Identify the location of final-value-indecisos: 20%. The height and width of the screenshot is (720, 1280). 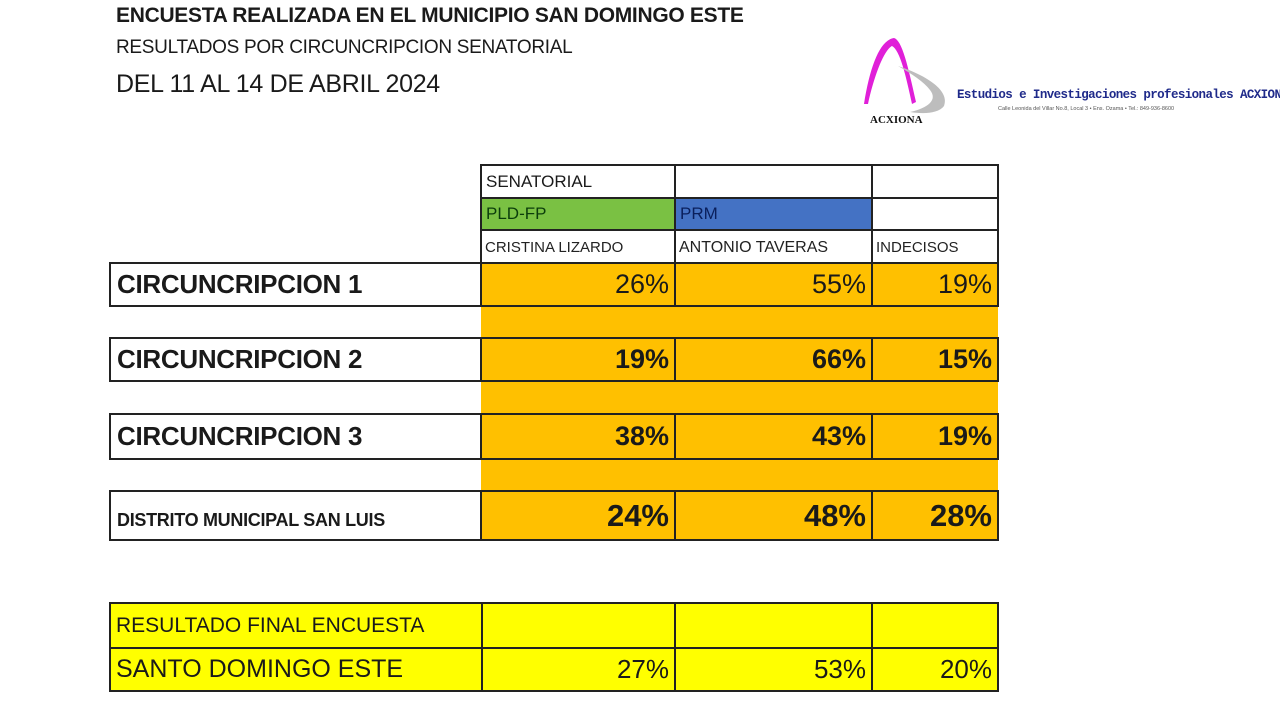
(935, 669).